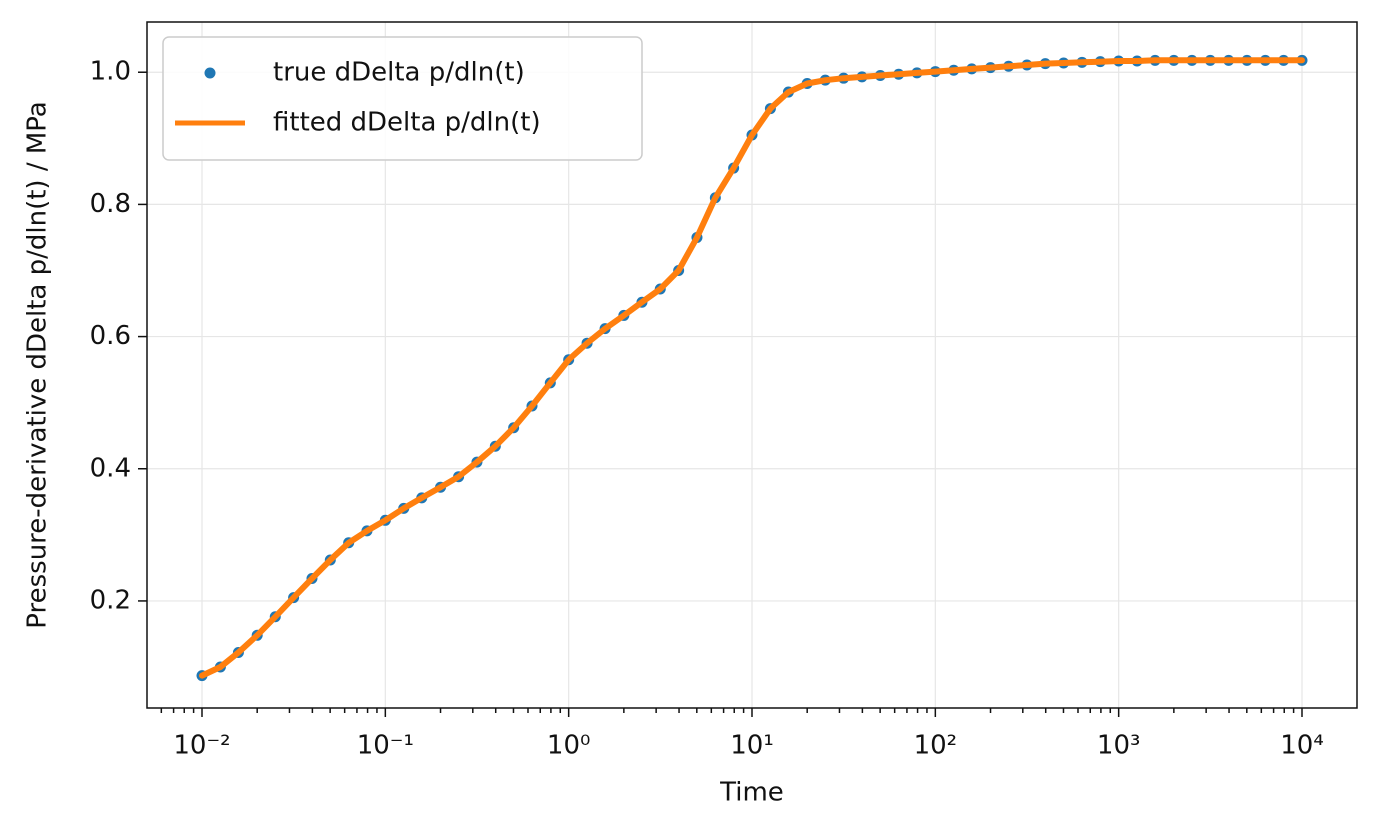 The image size is (1380, 815). Describe the element at coordinates (210, 73) in the screenshot. I see `legend-marker` at that location.